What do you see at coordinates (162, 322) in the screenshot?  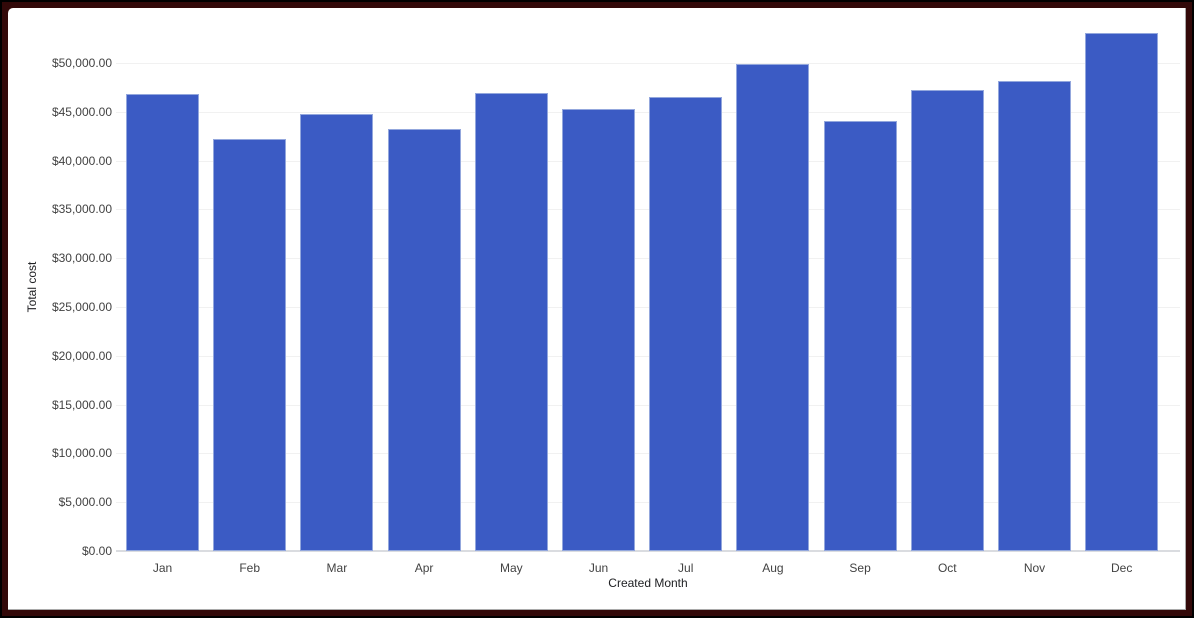 I see `bar-jan` at bounding box center [162, 322].